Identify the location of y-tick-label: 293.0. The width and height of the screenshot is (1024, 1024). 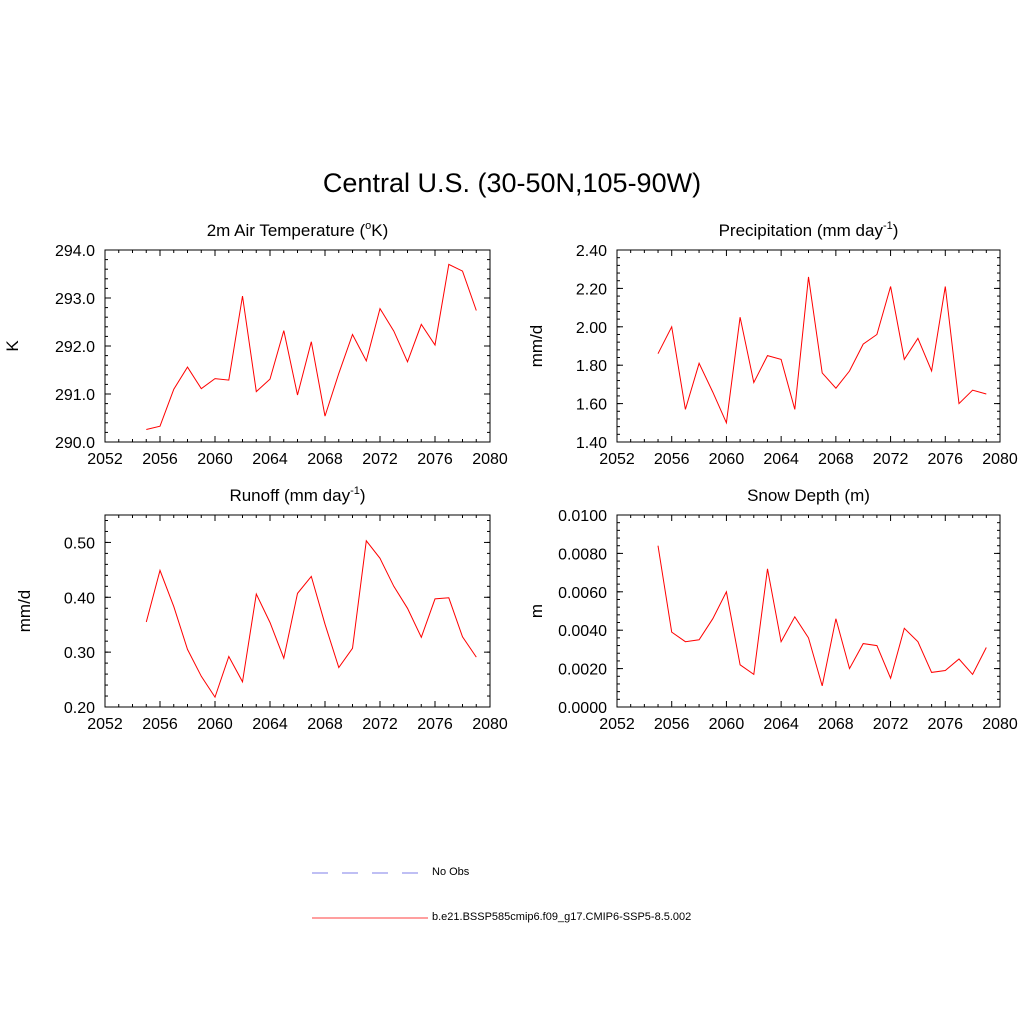
(75, 299).